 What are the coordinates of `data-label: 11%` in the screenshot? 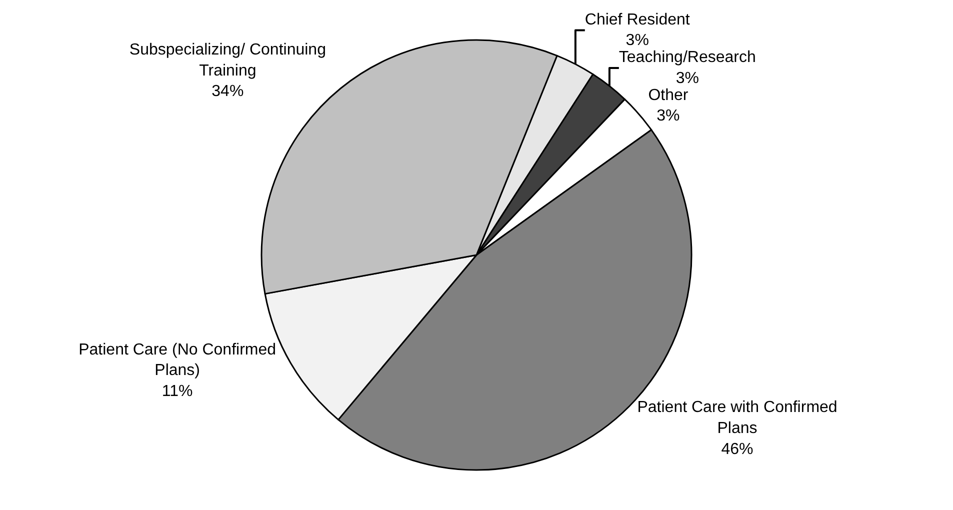 It's located at (177, 391).